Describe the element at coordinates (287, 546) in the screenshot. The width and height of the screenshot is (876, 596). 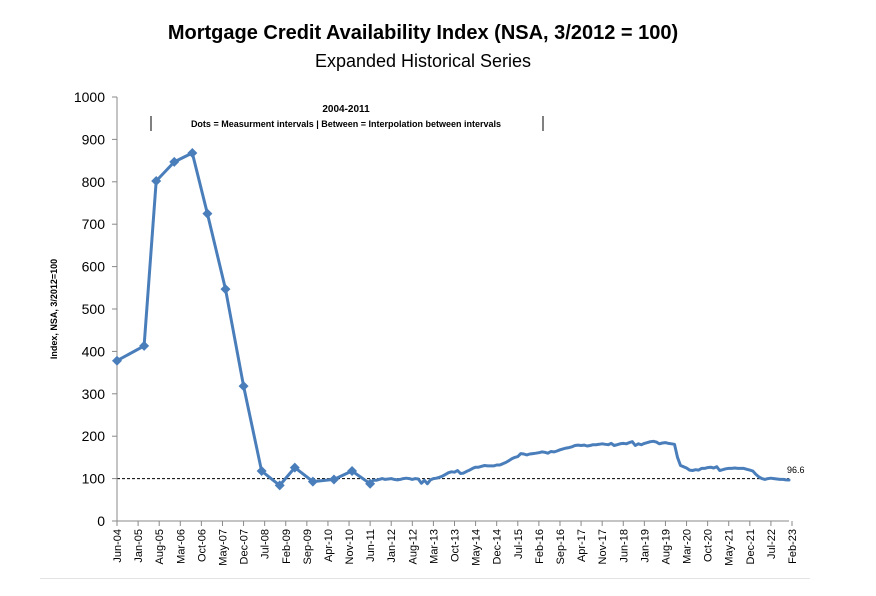
I see `x-tick-label: Feb-09` at that location.